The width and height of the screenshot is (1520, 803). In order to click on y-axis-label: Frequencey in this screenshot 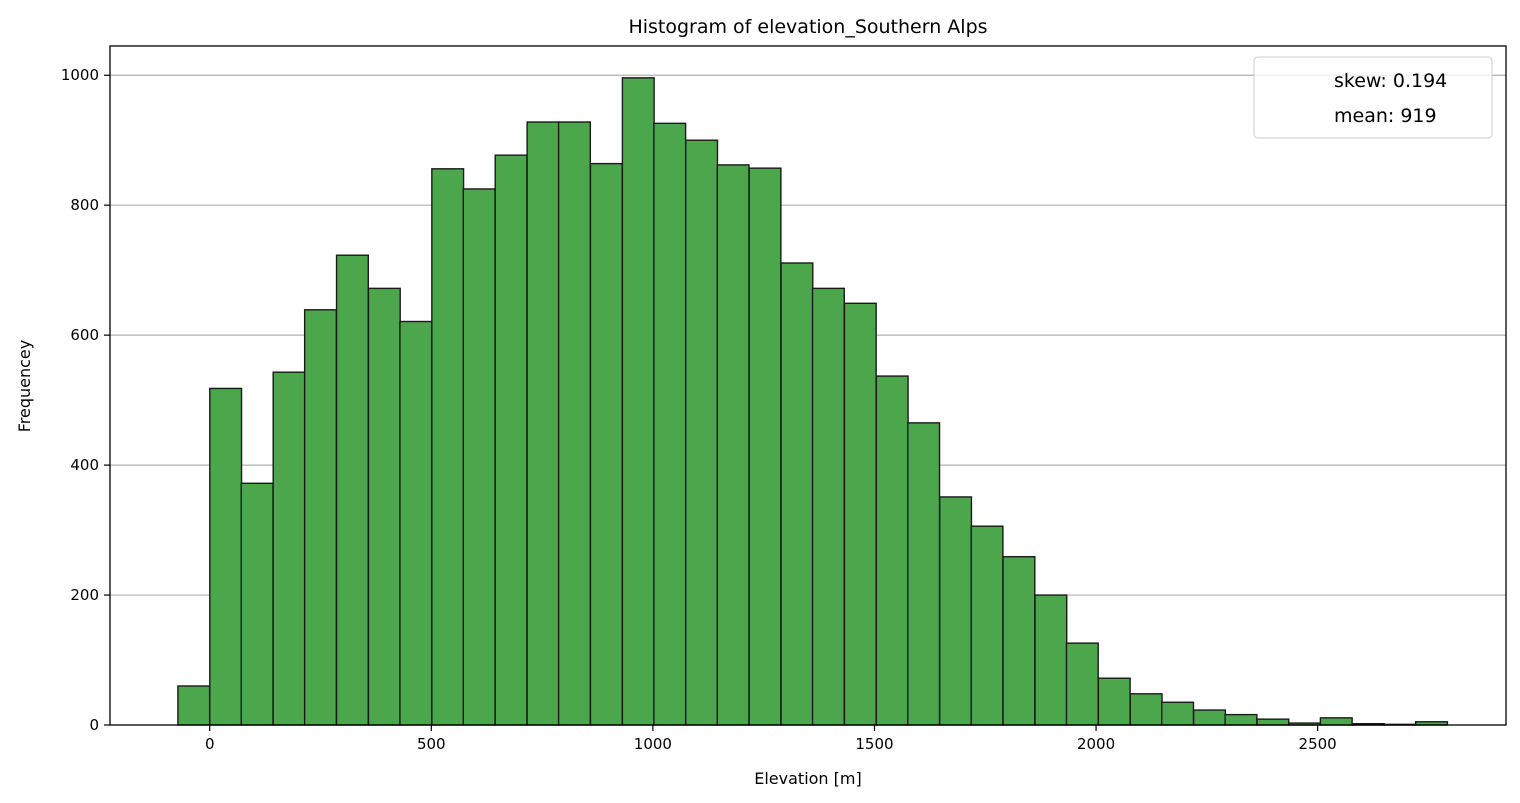, I will do `click(24, 386)`.